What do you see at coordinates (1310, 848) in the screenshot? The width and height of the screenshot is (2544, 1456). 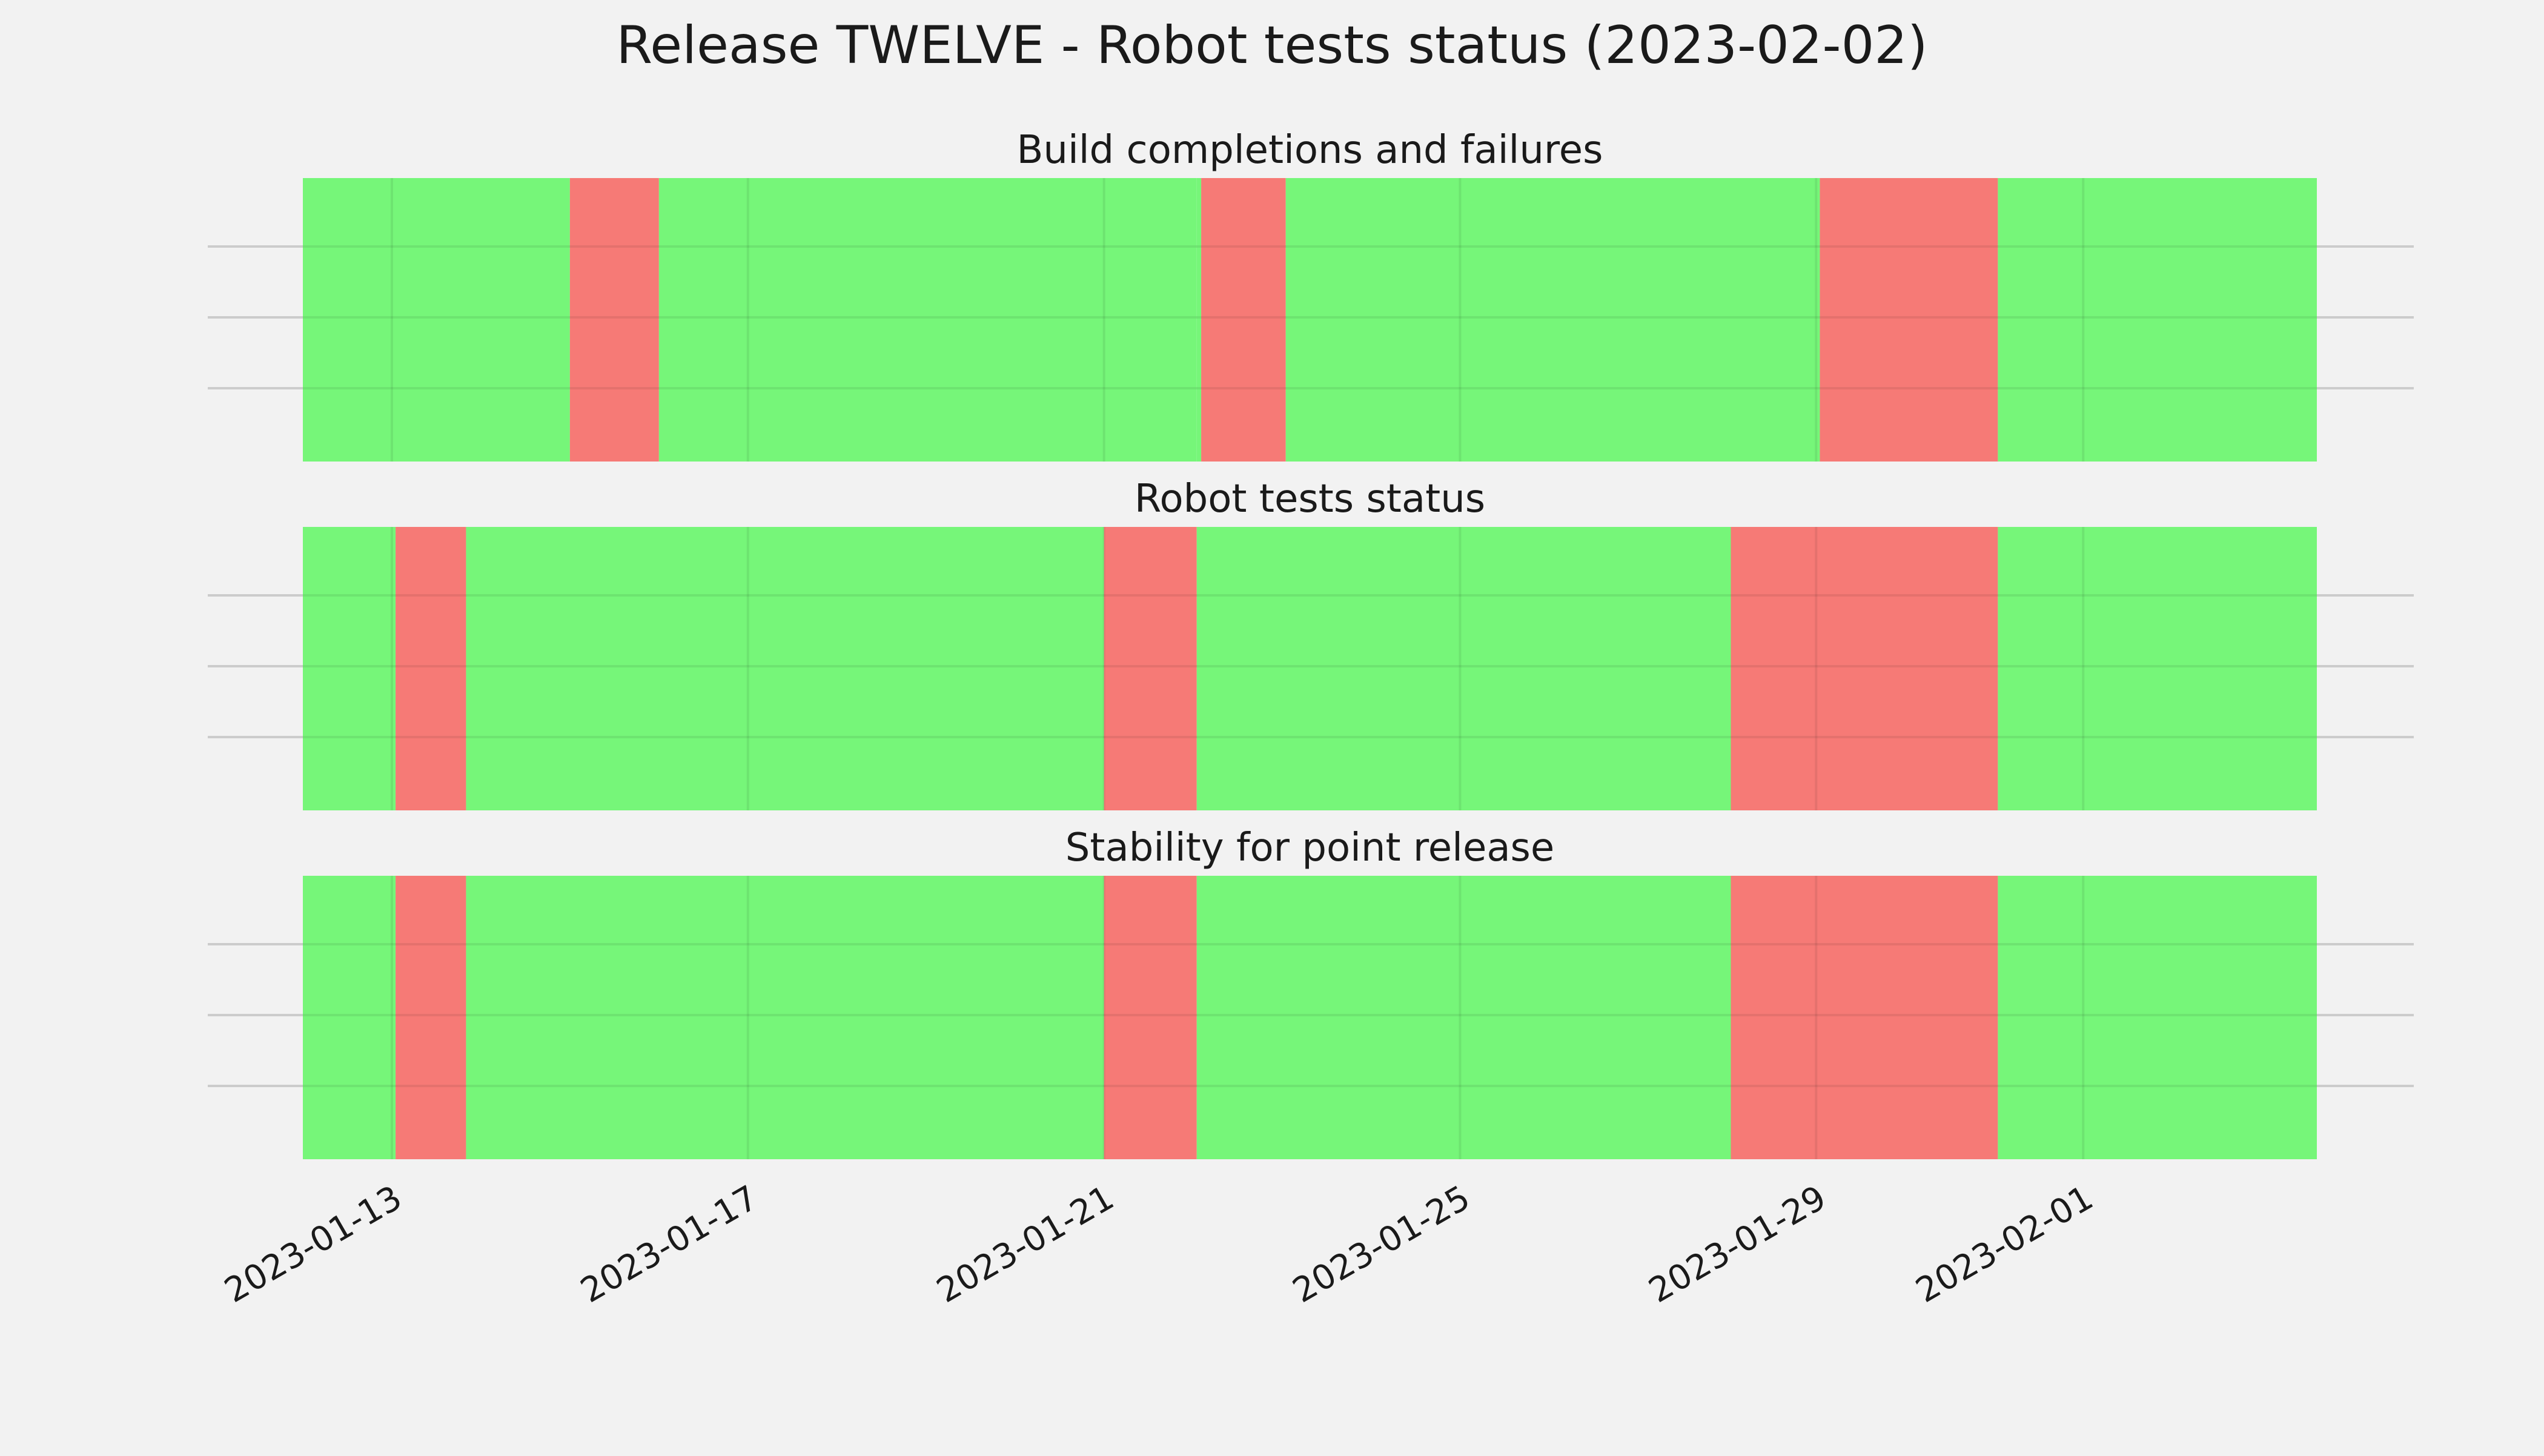 I see `panel-title: Stability for point release` at bounding box center [1310, 848].